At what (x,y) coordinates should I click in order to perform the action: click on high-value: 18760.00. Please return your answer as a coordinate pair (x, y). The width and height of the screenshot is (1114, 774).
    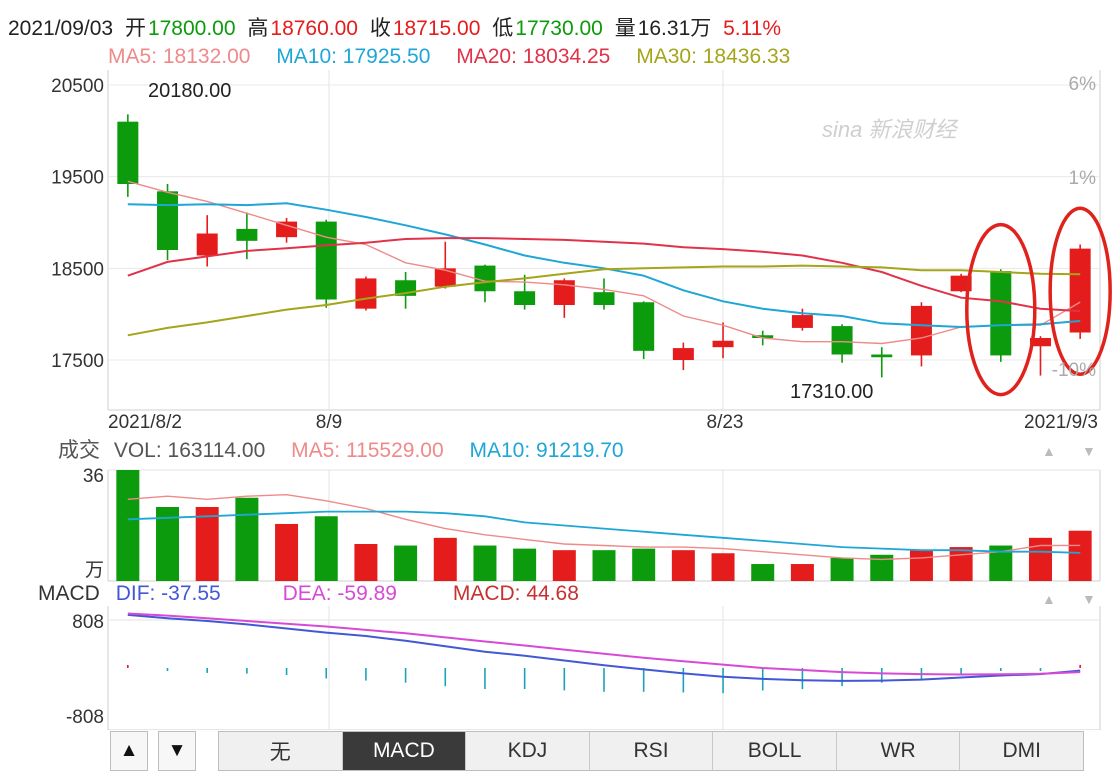
    Looking at the image, I should click on (314, 28).